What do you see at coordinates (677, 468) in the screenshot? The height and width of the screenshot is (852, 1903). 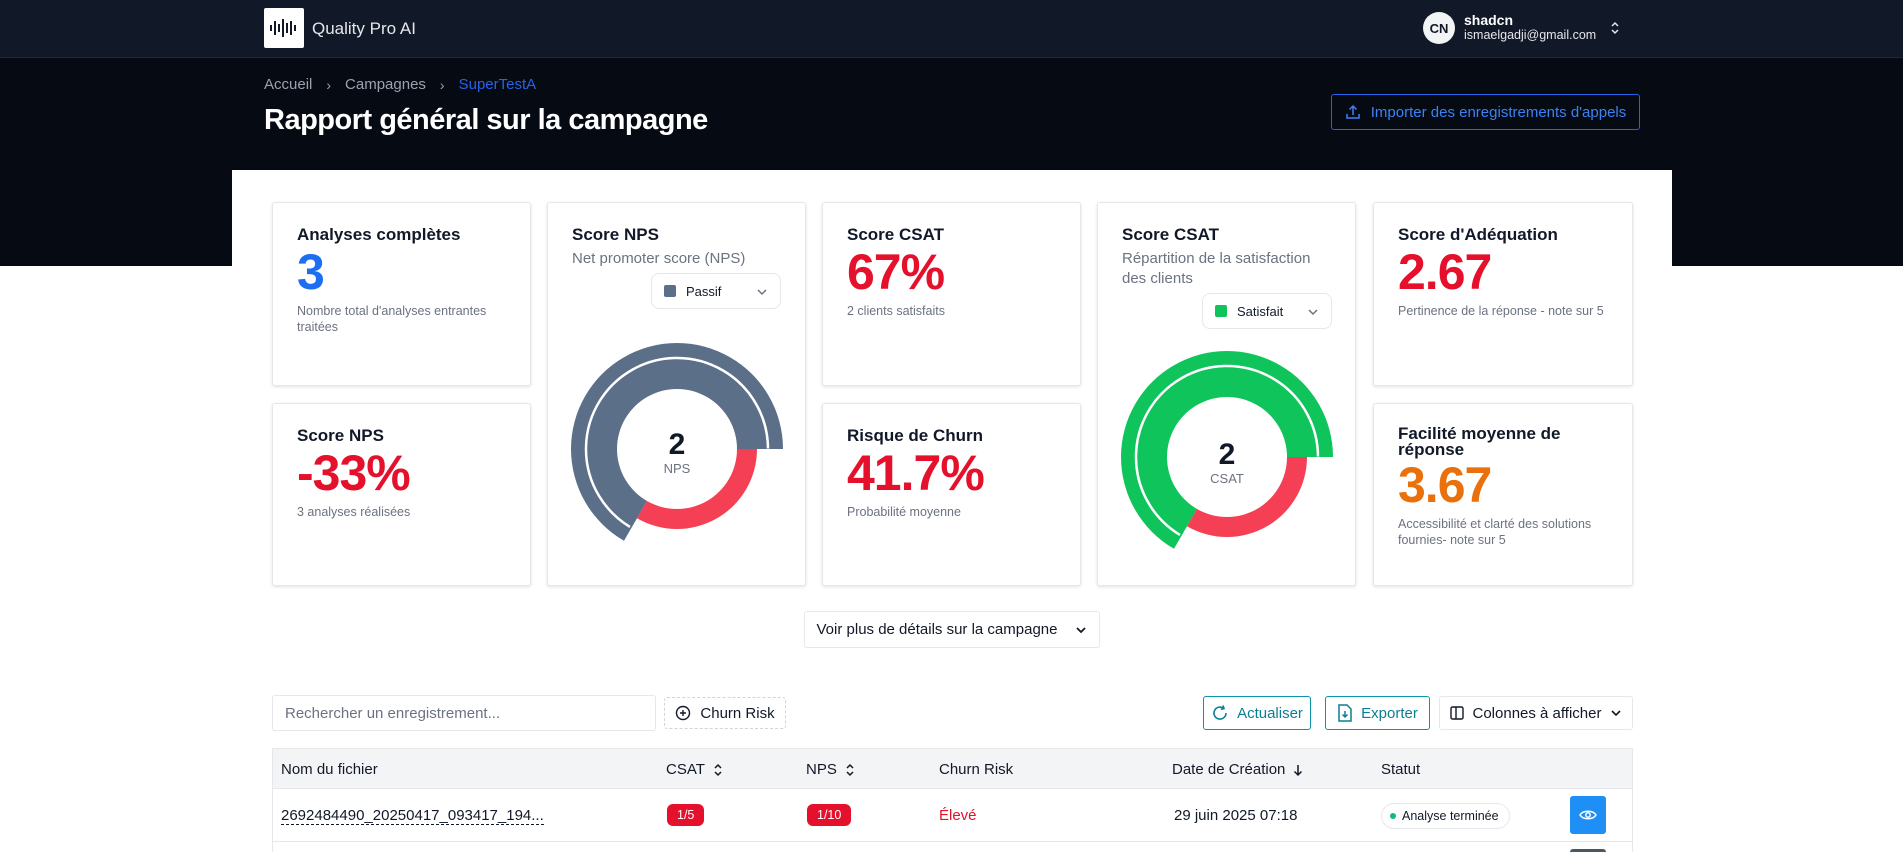 I see `nps-center-label: NPS` at bounding box center [677, 468].